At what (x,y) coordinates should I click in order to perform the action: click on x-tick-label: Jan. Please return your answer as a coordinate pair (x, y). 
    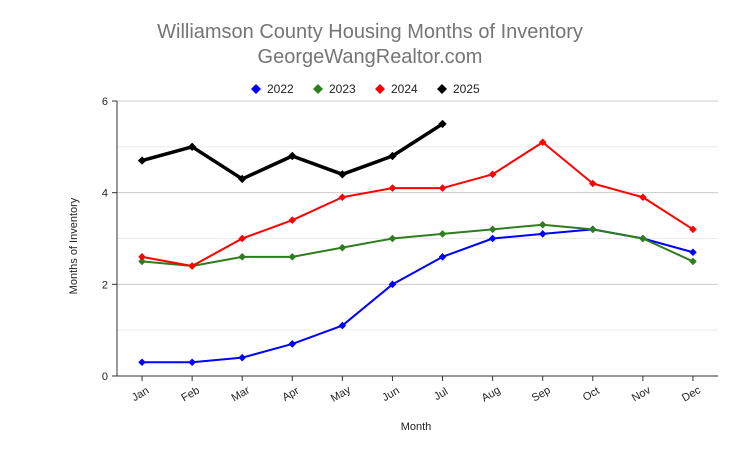
    Looking at the image, I should click on (140, 394).